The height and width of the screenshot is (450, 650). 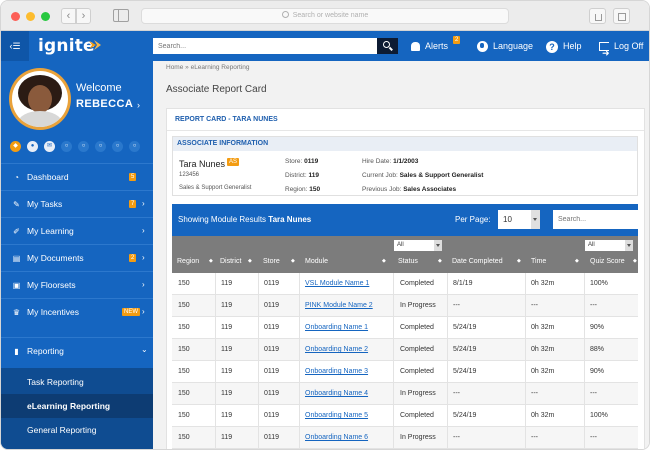 I want to click on search-button, so click(x=387, y=46).